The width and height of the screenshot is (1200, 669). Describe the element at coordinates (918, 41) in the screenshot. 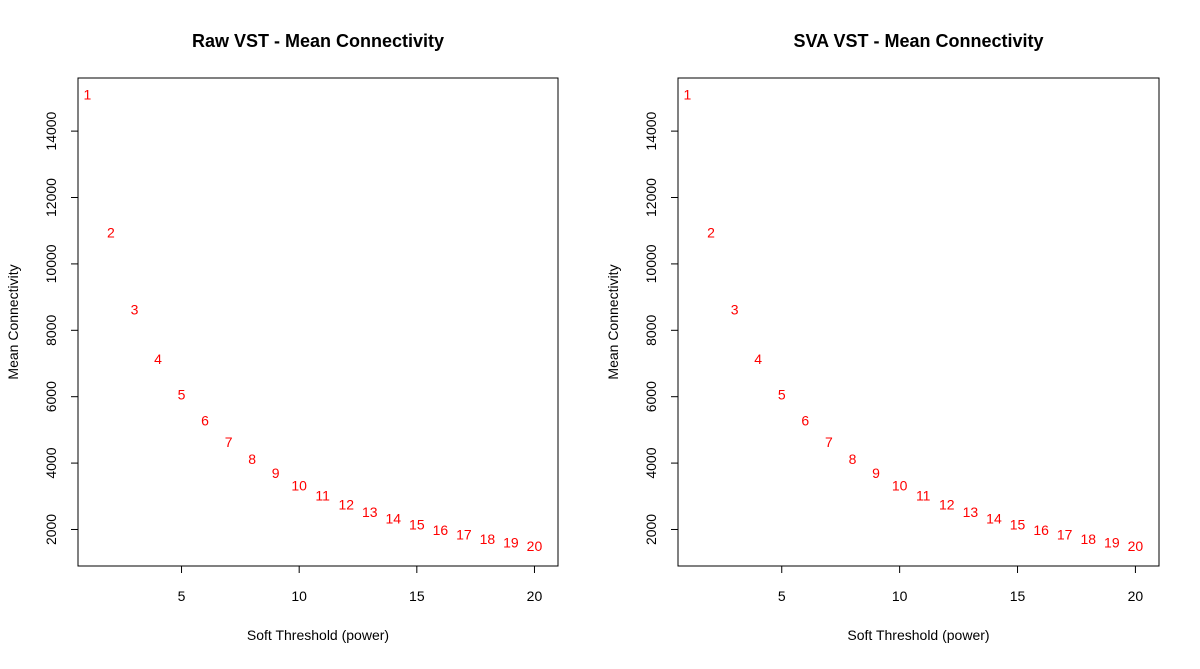

I see `chart-title: SVA VST - Mean Connectivity` at that location.